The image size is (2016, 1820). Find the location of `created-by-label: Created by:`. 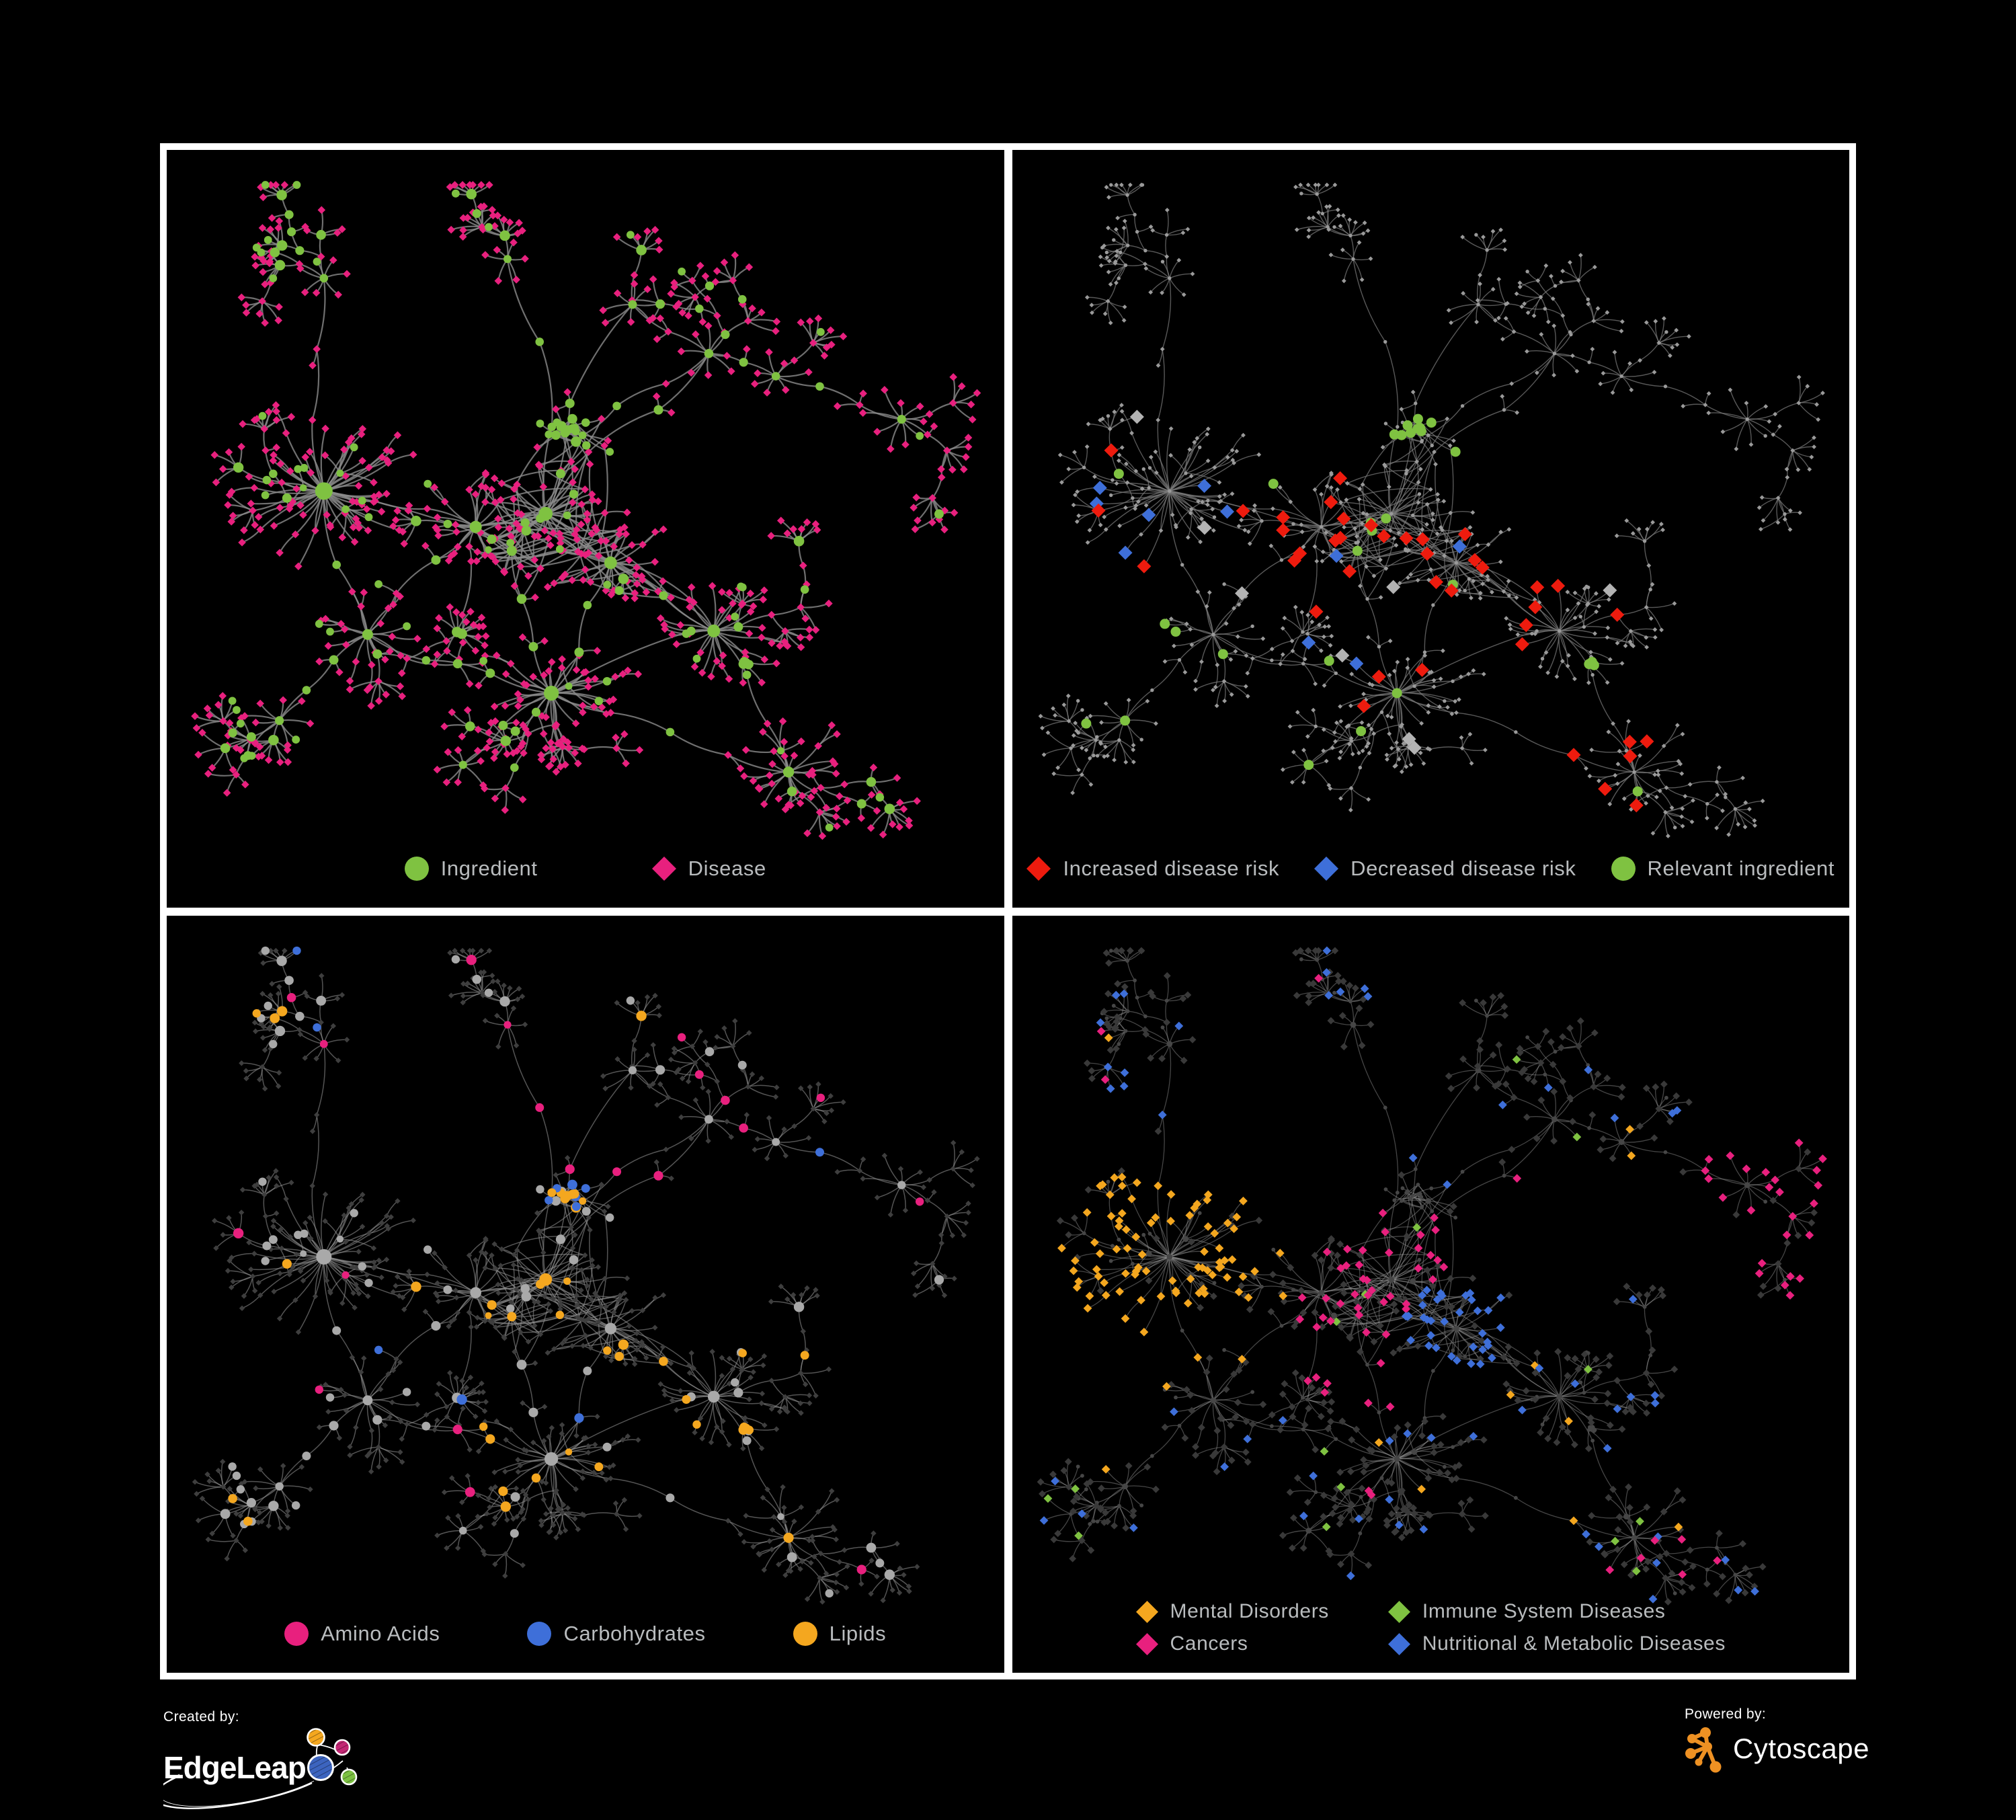

created-by-label: Created by: is located at coordinates (201, 1717).